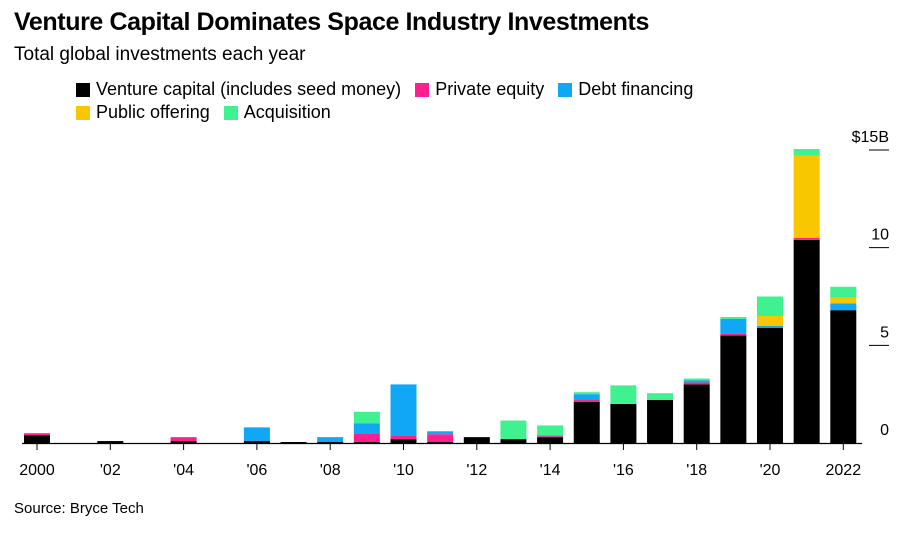 The image size is (923, 535). Describe the element at coordinates (550, 440) in the screenshot. I see `bar-venture-capital-includes-seed-money-2014` at that location.